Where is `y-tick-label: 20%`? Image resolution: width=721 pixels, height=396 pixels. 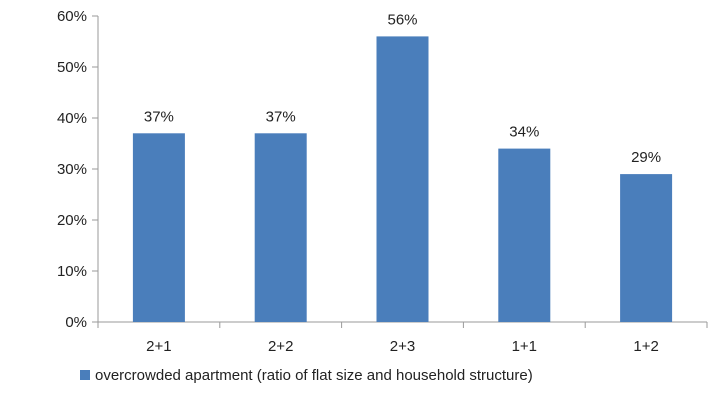
y-tick-label: 20% is located at coordinates (72, 220).